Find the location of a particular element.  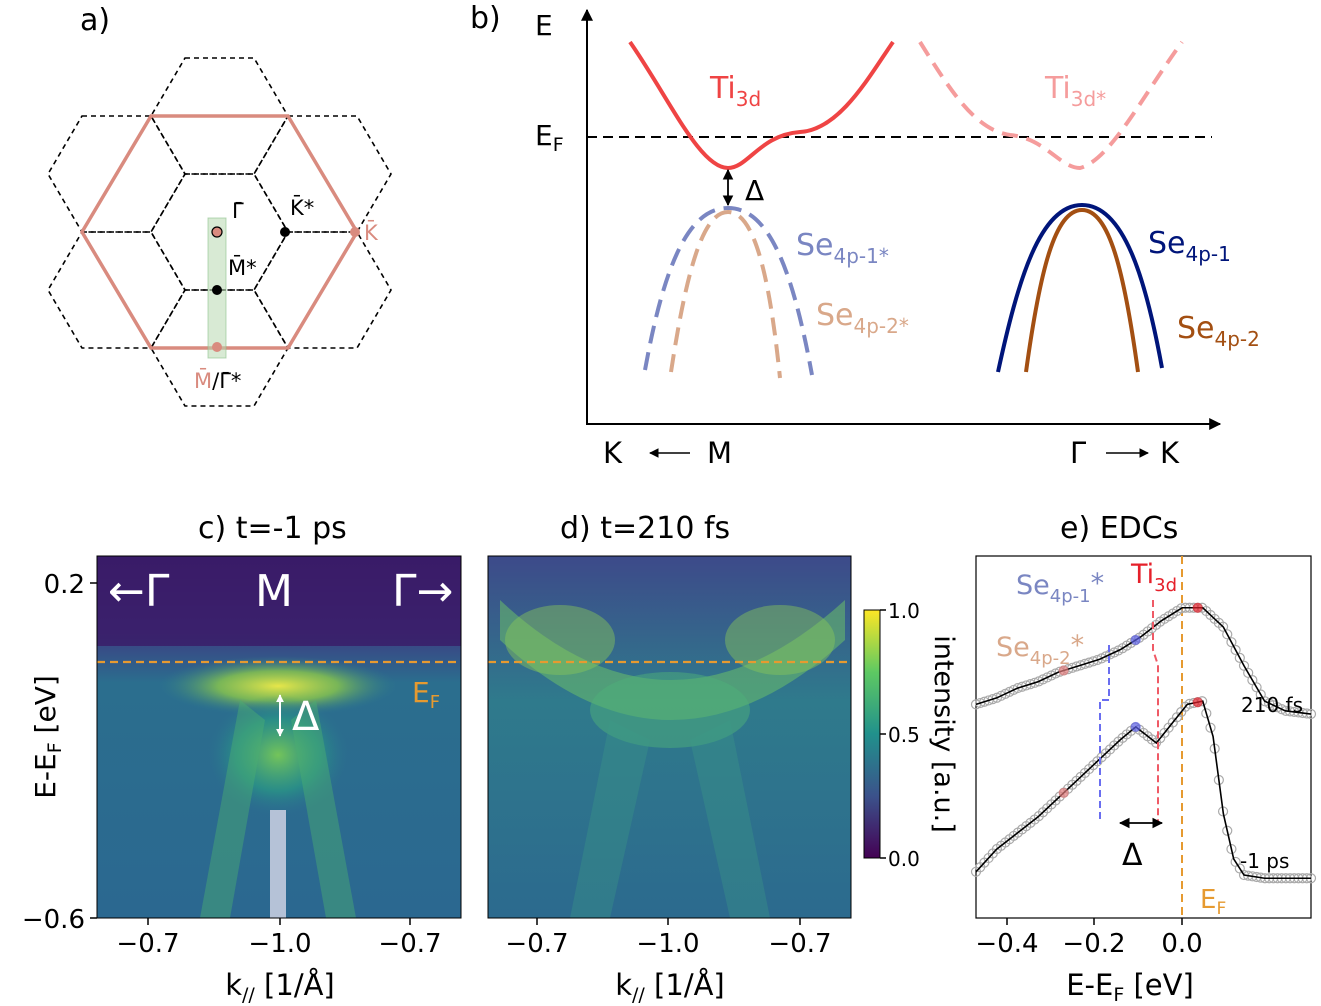

m-label: M̄ is located at coordinates (203, 380).